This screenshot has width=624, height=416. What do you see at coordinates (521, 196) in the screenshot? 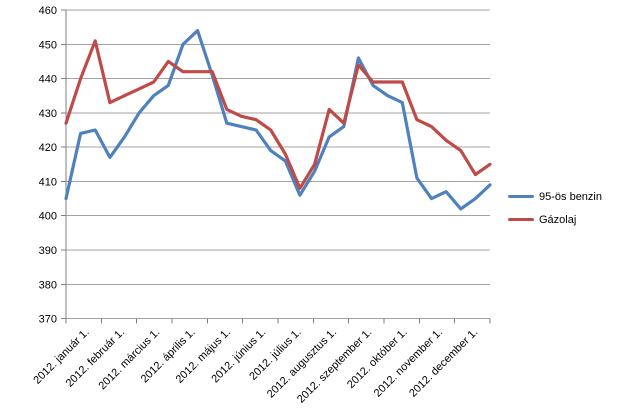
I see `legend-line-benzin-icon` at bounding box center [521, 196].